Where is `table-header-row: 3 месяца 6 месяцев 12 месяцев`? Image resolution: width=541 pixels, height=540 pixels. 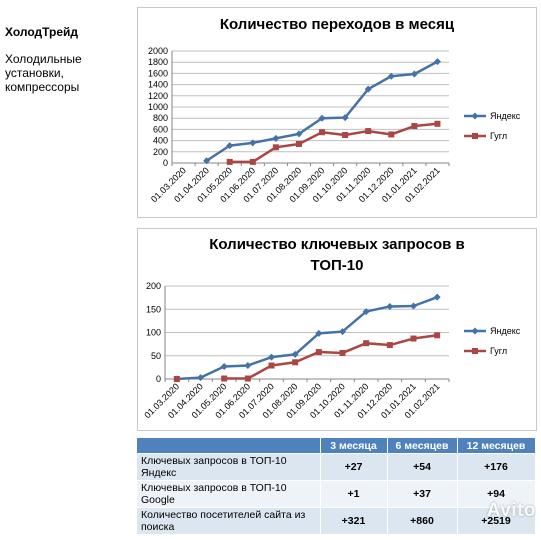
table-header-row: 3 месяца 6 месяцев 12 месяцев is located at coordinates (336, 446).